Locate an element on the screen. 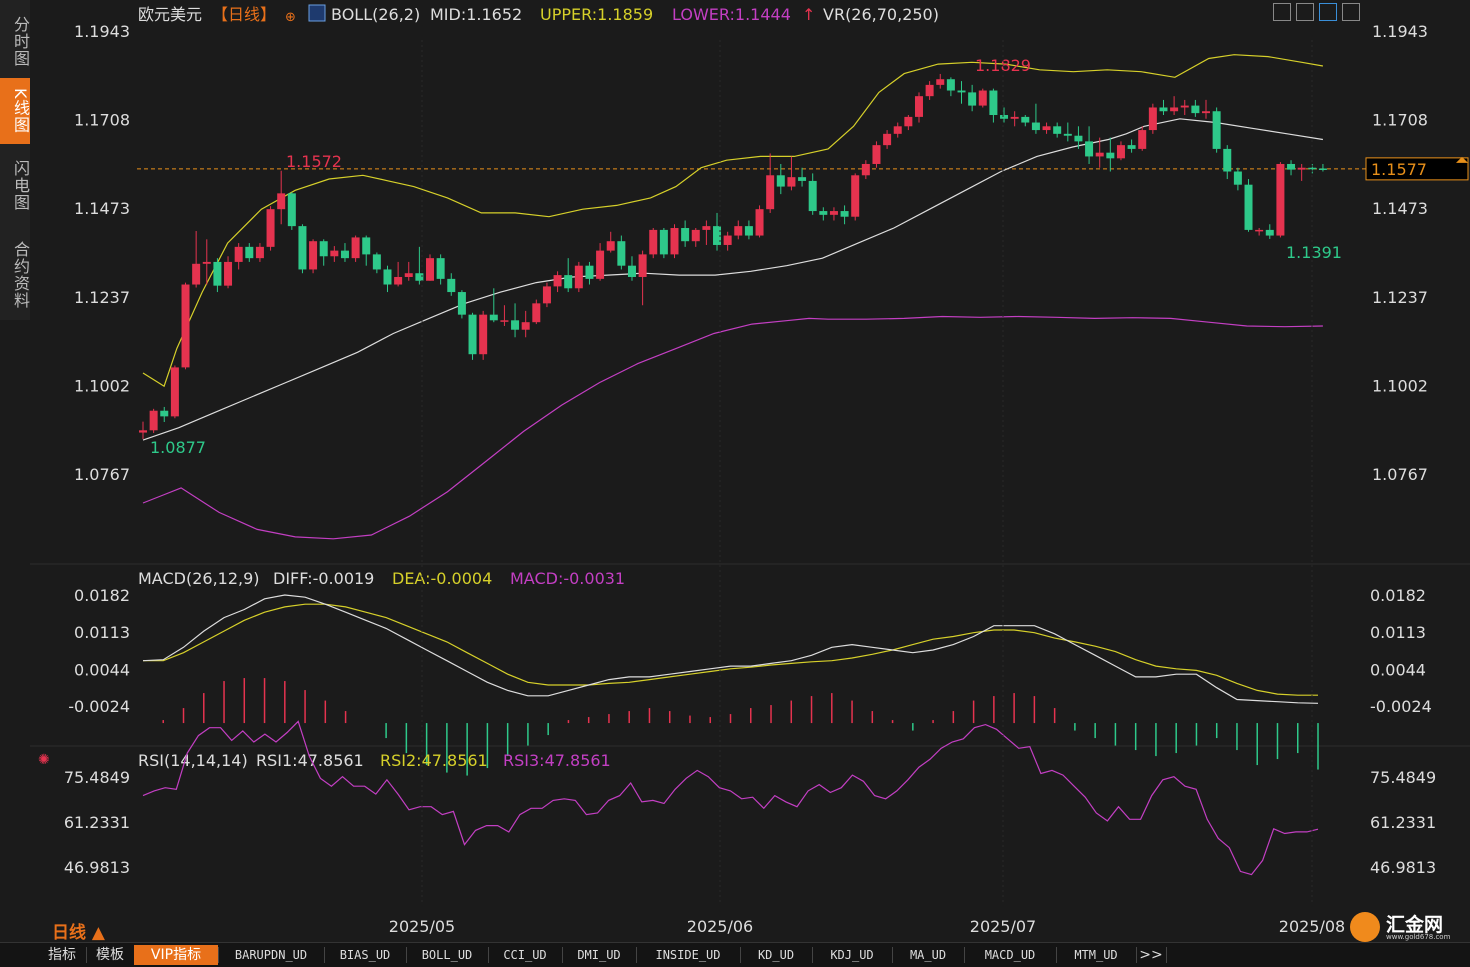 This screenshot has height=967, width=1470. indicator-tab: BOLL_UD is located at coordinates (447, 955).